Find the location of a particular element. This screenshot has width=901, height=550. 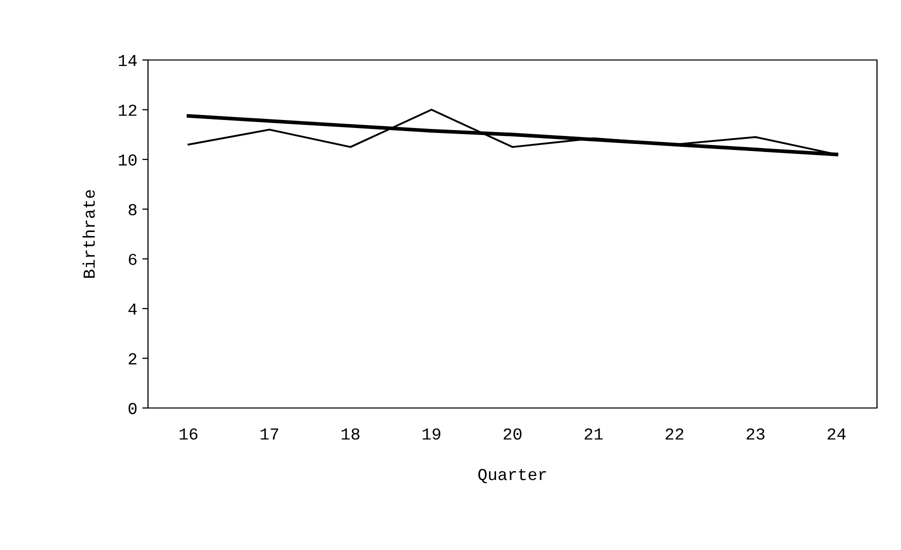

y-tick-label: 12 is located at coordinates (127, 110).